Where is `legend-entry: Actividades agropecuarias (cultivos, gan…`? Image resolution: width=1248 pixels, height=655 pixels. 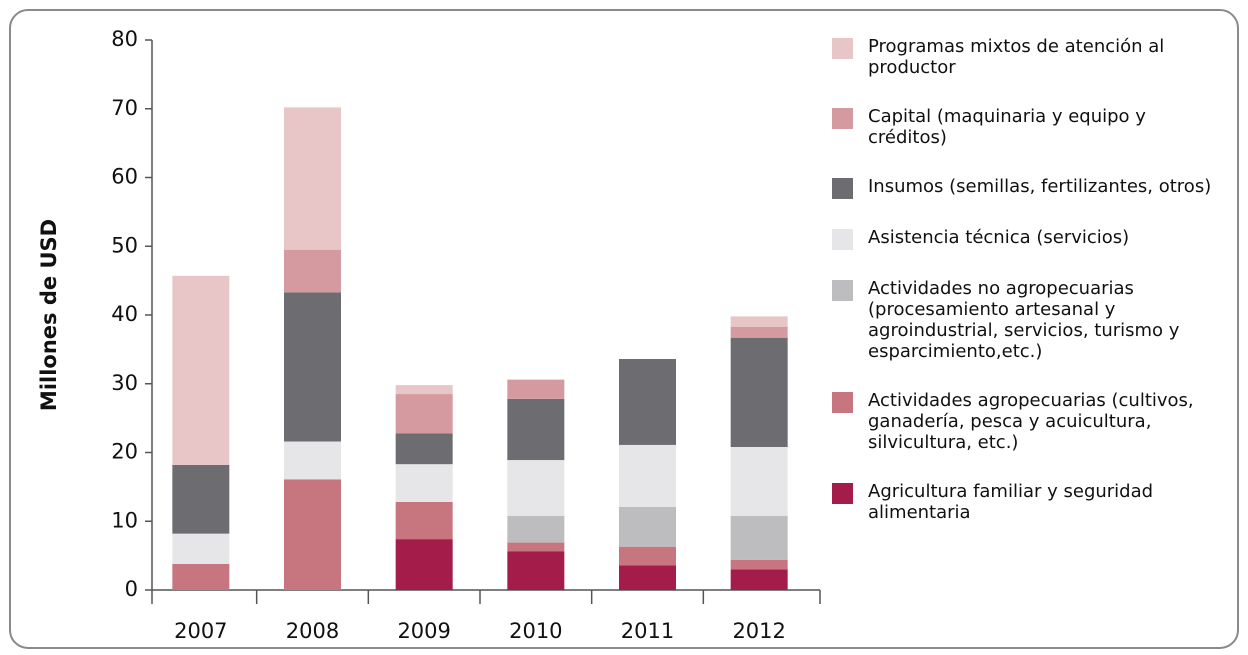 legend-entry: Actividades agropecuarias (cultivos, gan… is located at coordinates (1032, 421).